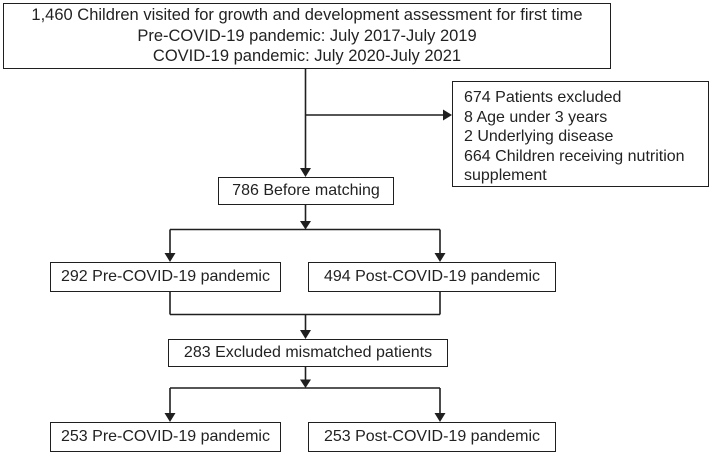 The height and width of the screenshot is (456, 711). Describe the element at coordinates (305, 233) in the screenshot. I see `connector-split-before-matching` at that location.